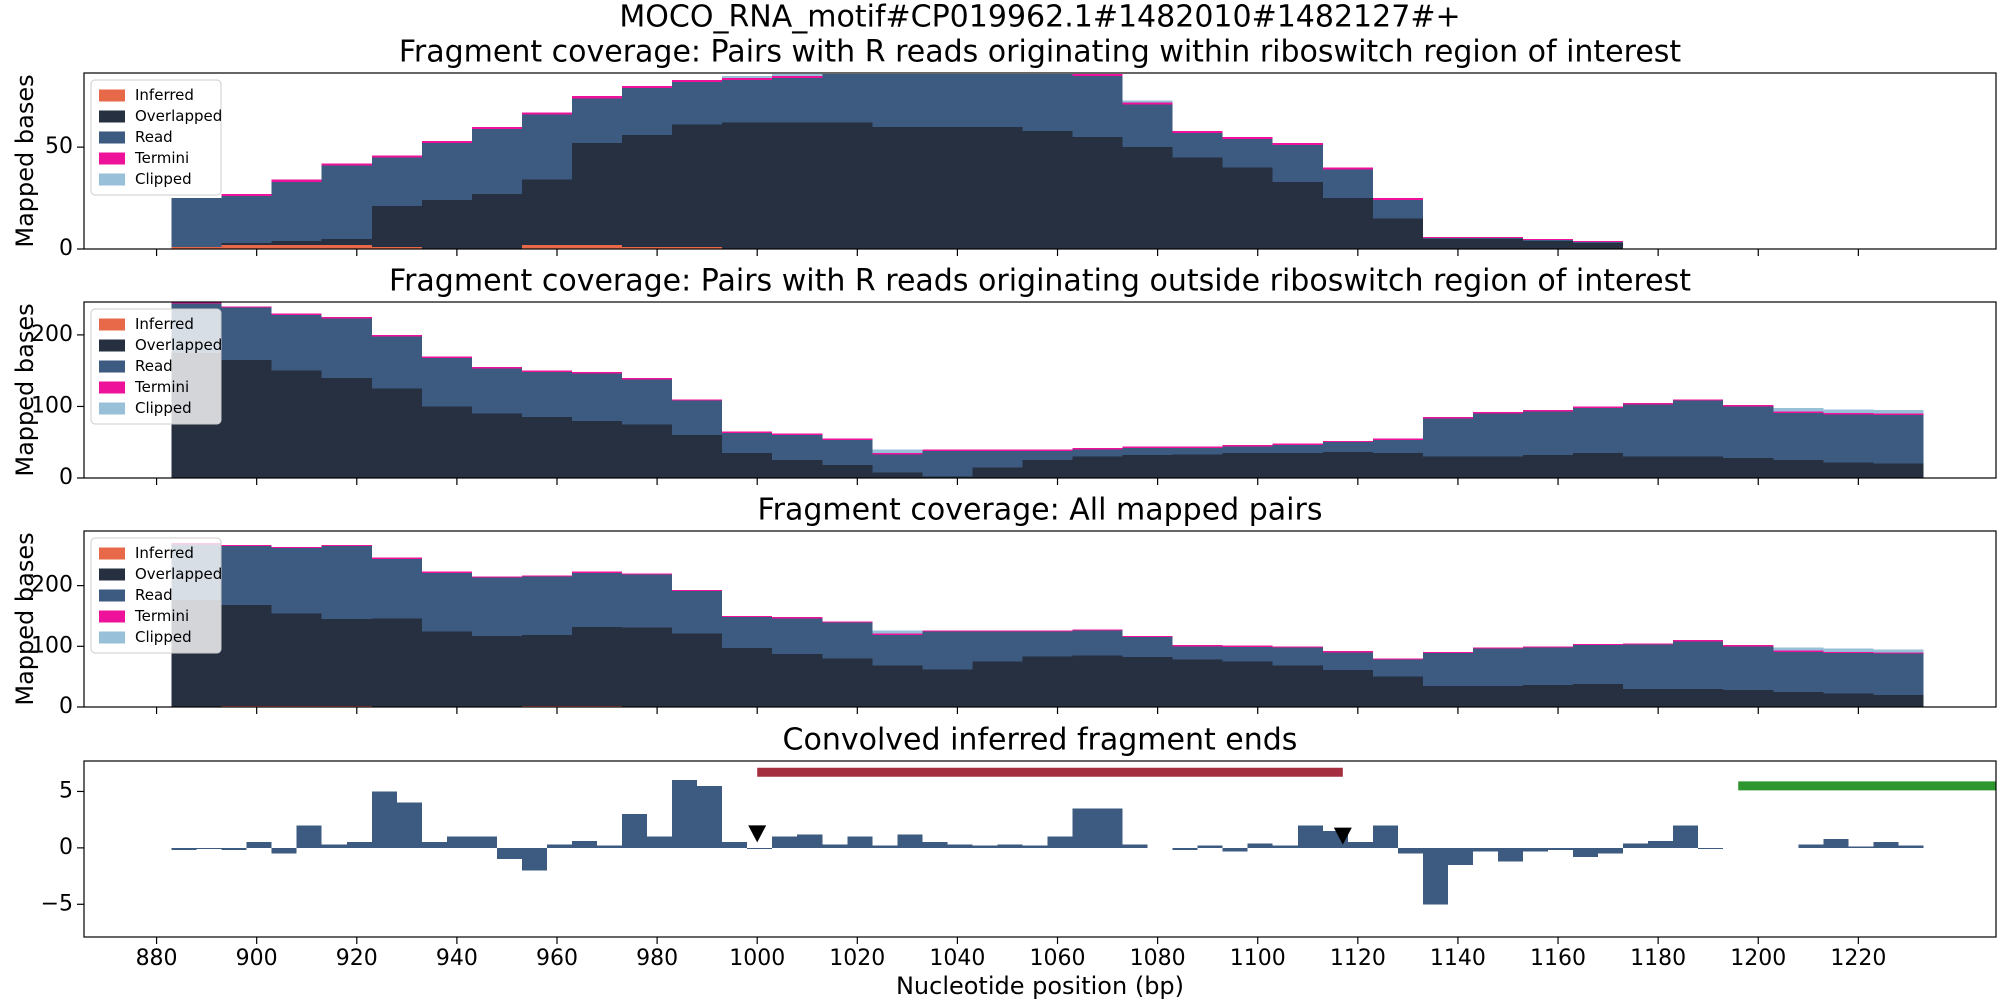  Describe the element at coordinates (1040, 740) in the screenshot. I see `panel-title: Convolved inferred fragment ends` at that location.